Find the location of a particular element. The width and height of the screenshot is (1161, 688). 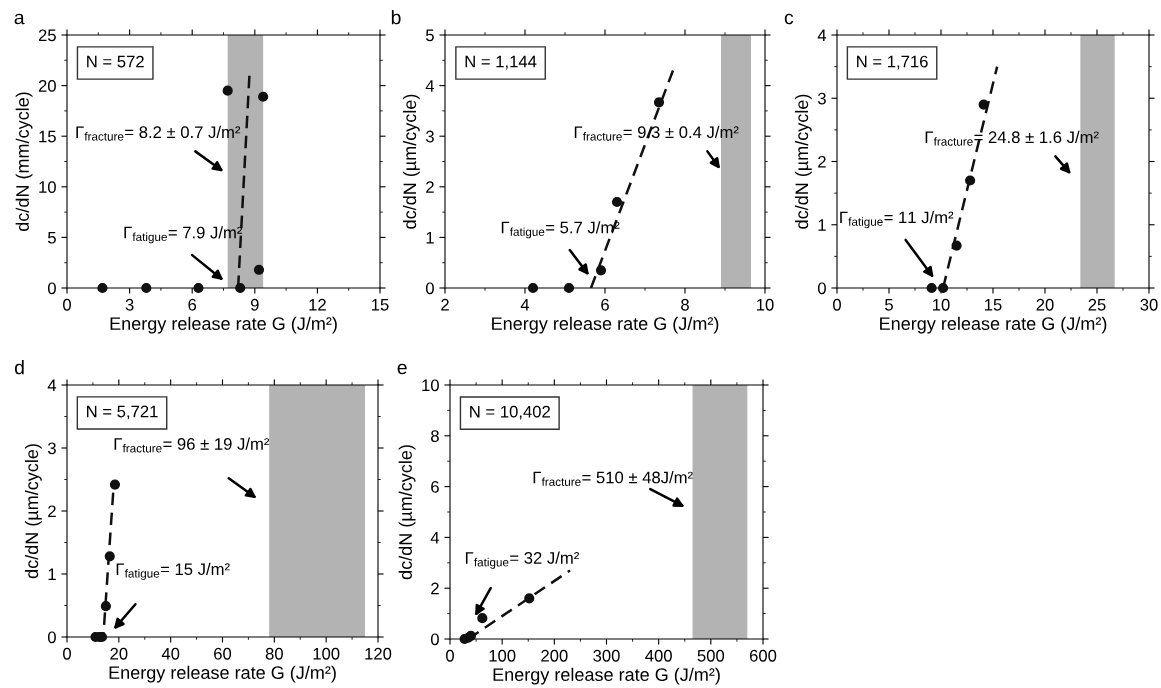

annotation: Γ$_{fatigue}$= 32 J/m² is located at coordinates (522, 560).